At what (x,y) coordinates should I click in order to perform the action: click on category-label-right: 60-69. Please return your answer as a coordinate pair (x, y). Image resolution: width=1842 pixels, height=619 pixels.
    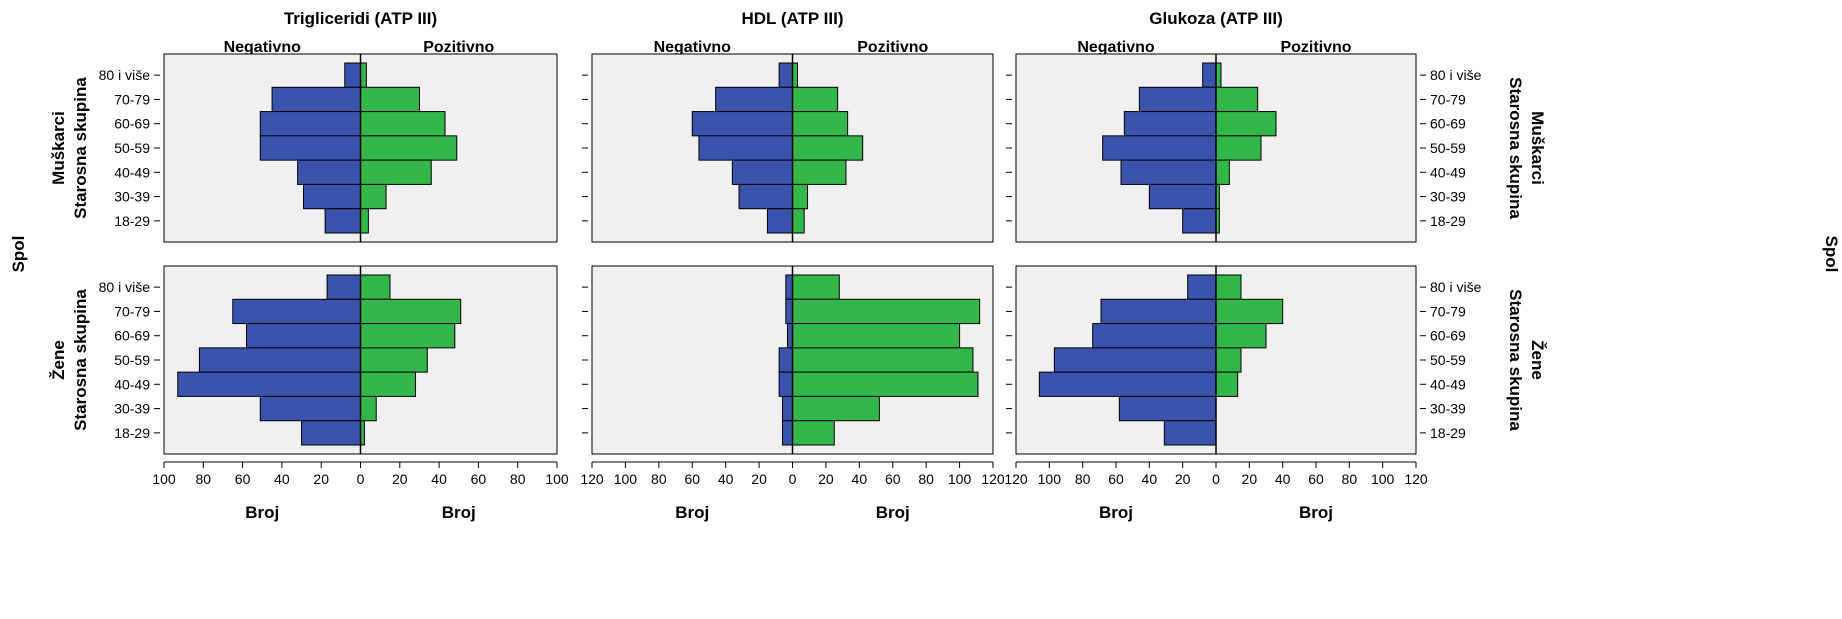
    Looking at the image, I should click on (1448, 124).